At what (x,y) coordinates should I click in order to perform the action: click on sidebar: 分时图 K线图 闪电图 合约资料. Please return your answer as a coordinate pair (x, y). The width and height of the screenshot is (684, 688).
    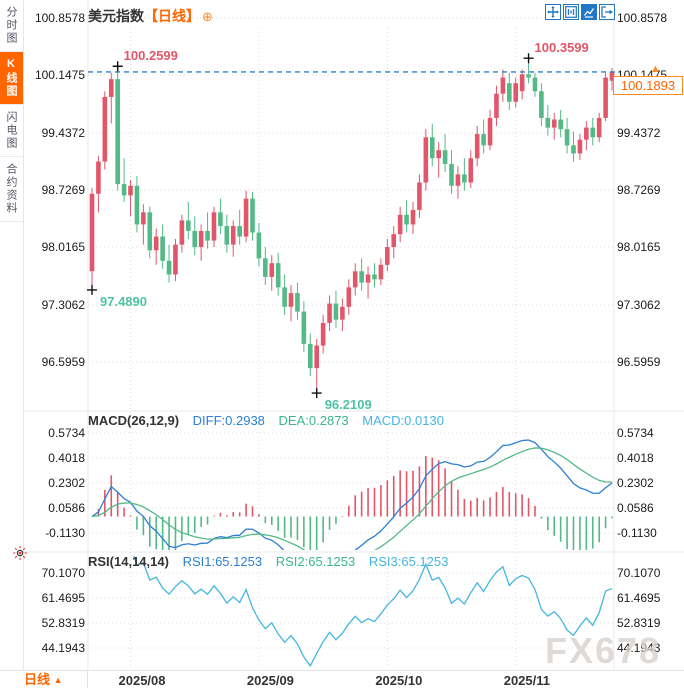
    Looking at the image, I should click on (12, 335).